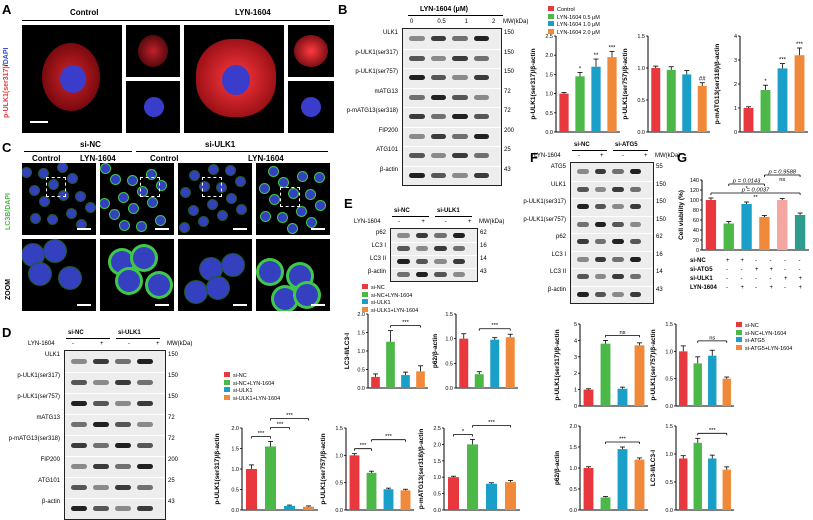 This screenshot has height=520, width=813. Describe the element at coordinates (240, 229) in the screenshot. I see `scale-bar` at that location.